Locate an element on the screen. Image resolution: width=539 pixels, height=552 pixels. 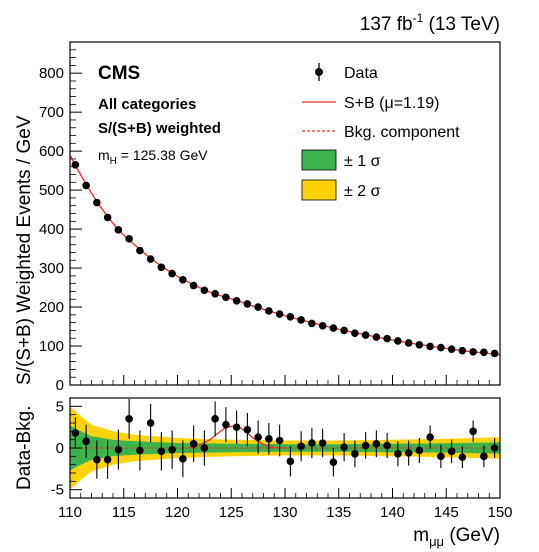
y-tick-label: 100 is located at coordinates (51, 346).